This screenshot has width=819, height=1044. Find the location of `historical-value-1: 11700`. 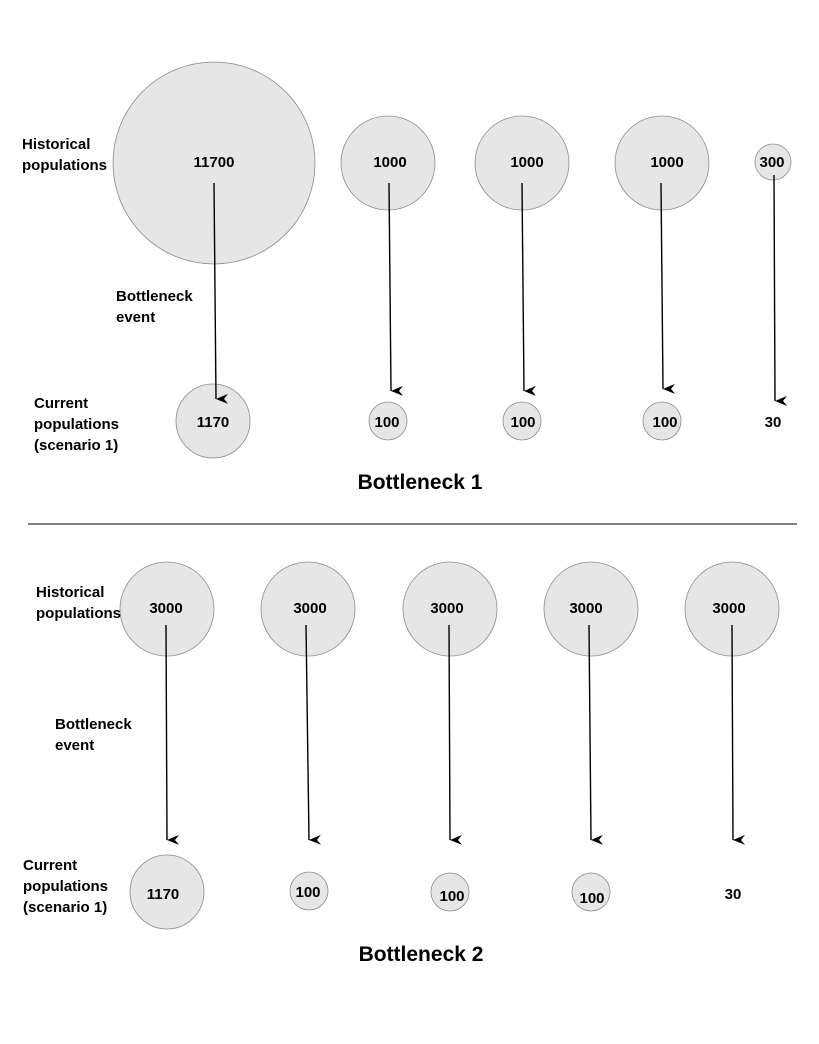

historical-value-1: 11700 is located at coordinates (214, 162).